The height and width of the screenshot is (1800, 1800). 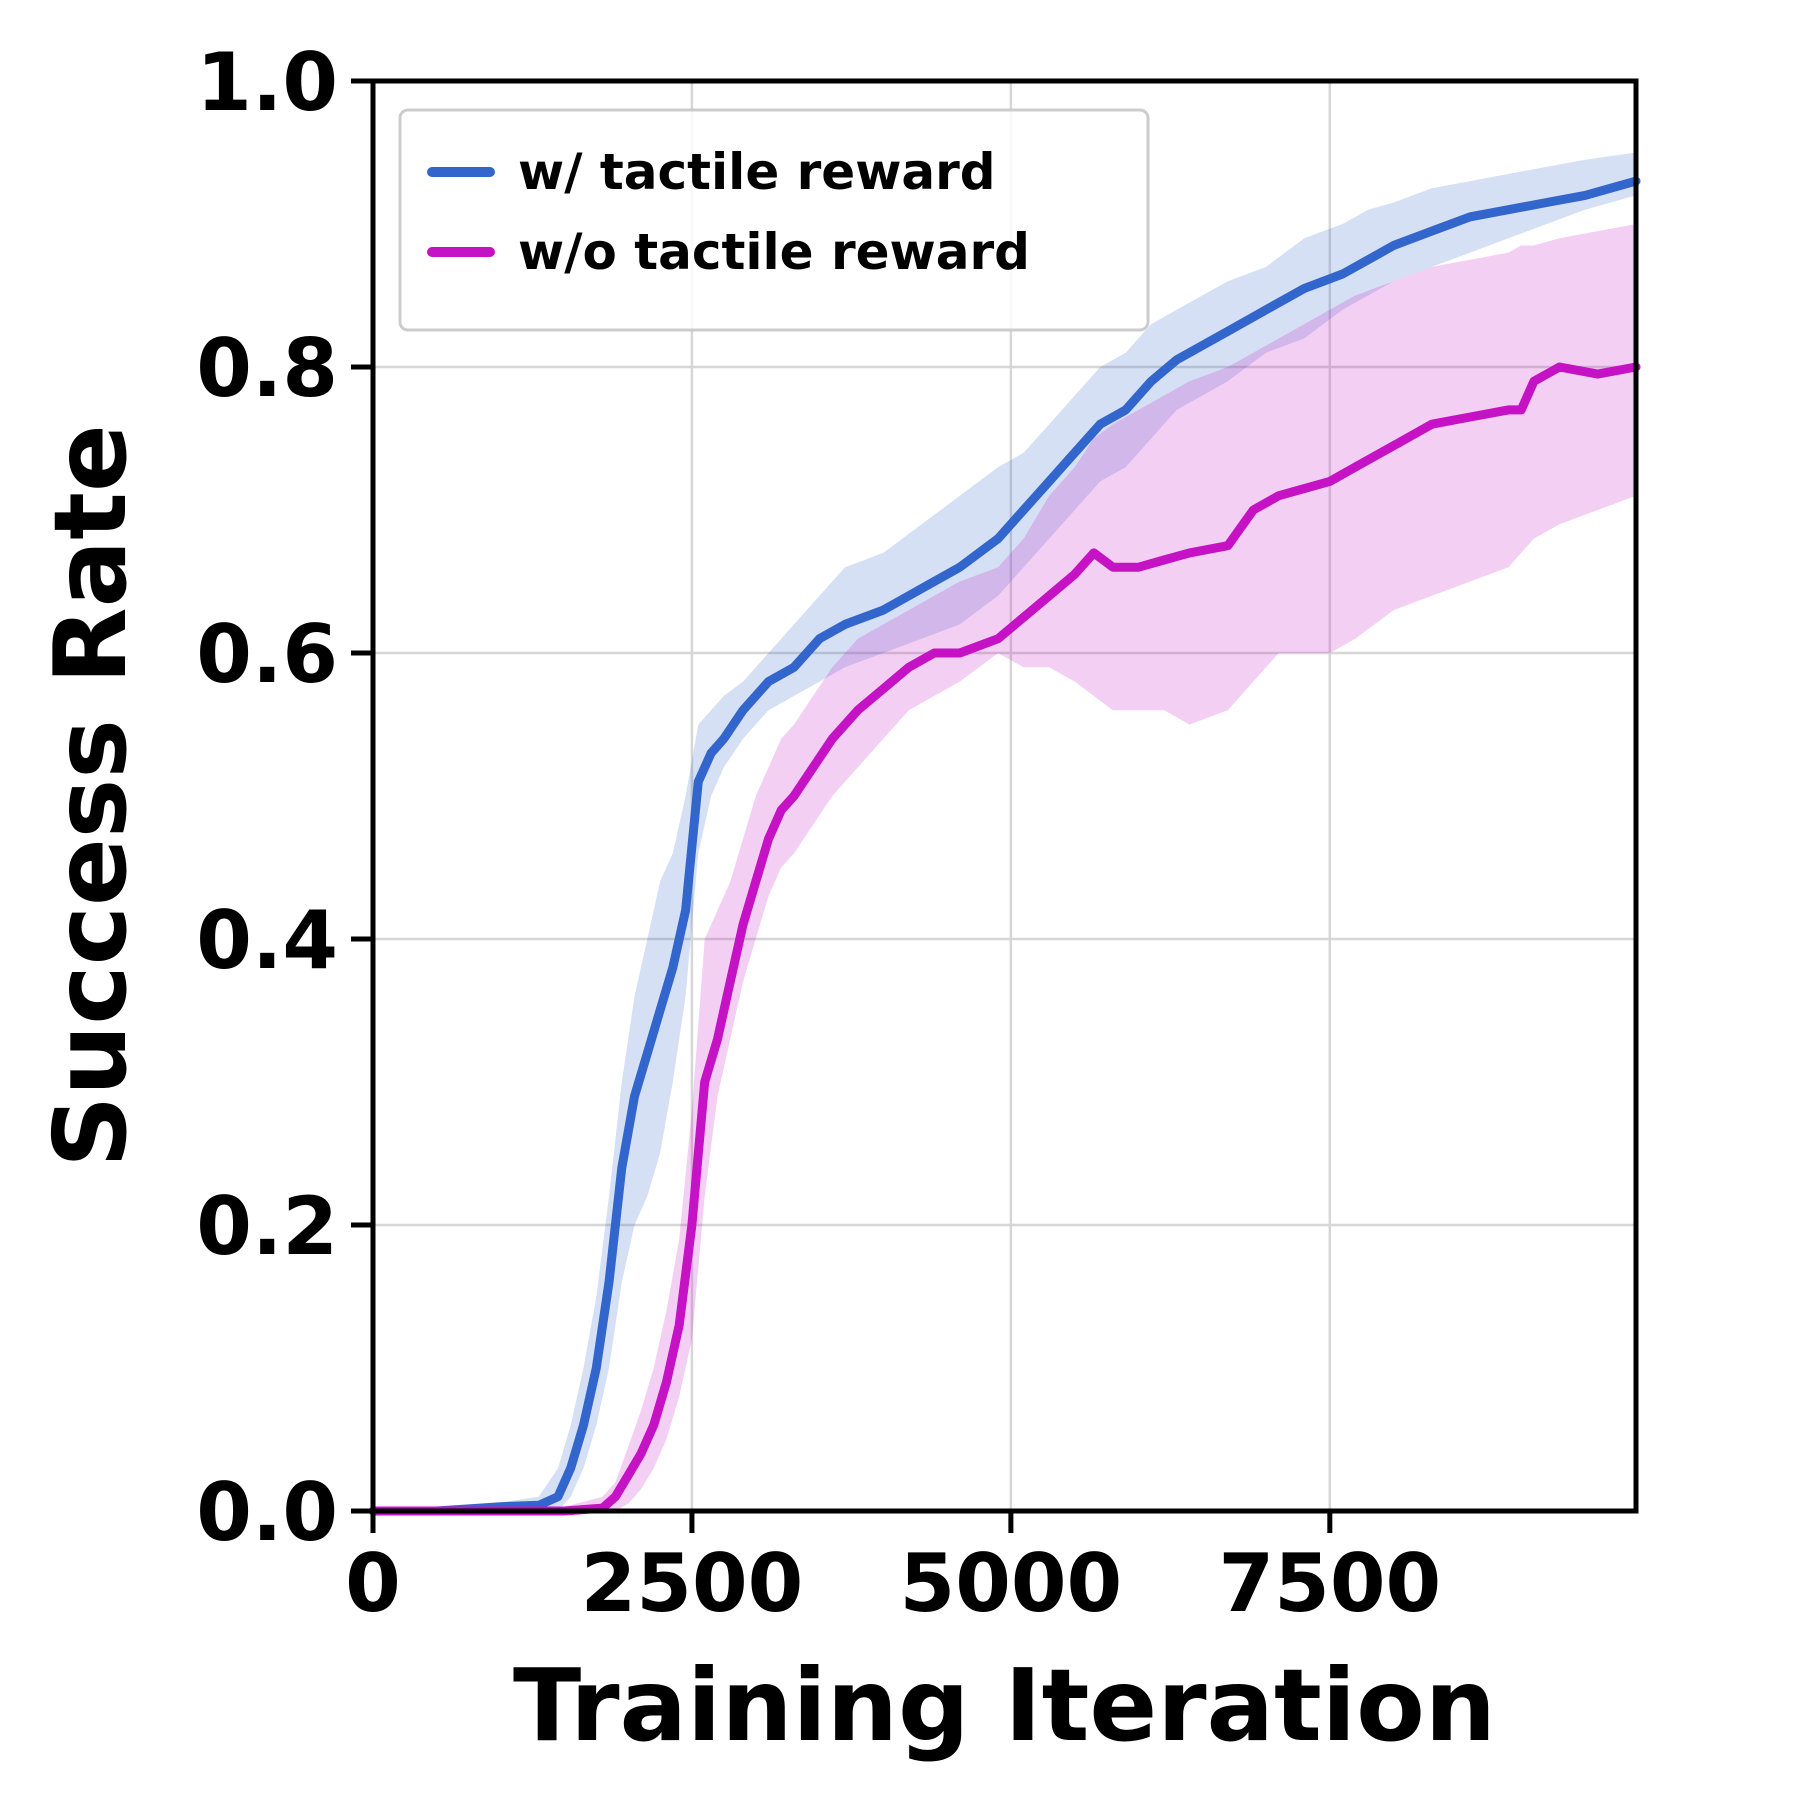 What do you see at coordinates (692, 1583) in the screenshot?
I see `x-tick-label-1: 2500` at bounding box center [692, 1583].